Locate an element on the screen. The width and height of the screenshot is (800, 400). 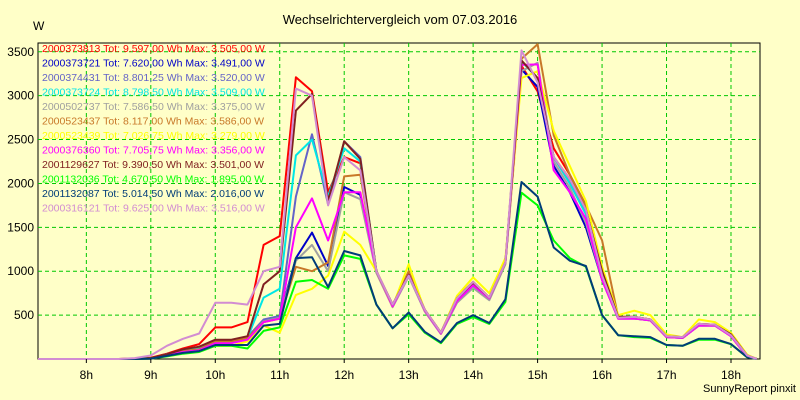
x-tick-label: 13h is located at coordinates (409, 375).